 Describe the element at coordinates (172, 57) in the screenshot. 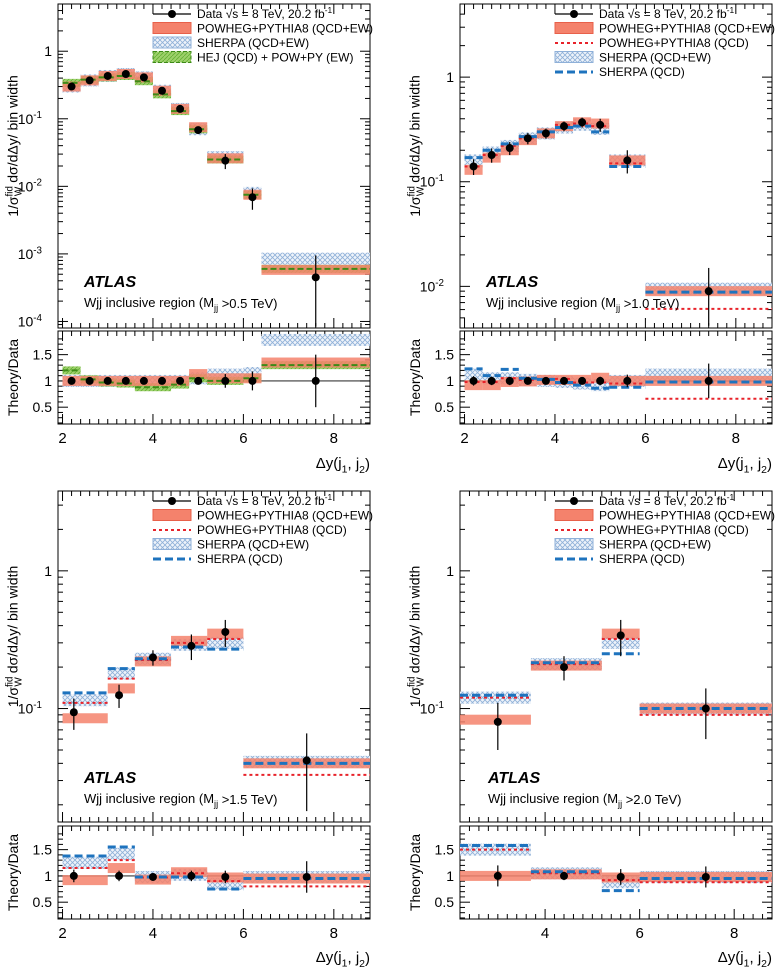

I see `legend-hej-swatch` at that location.